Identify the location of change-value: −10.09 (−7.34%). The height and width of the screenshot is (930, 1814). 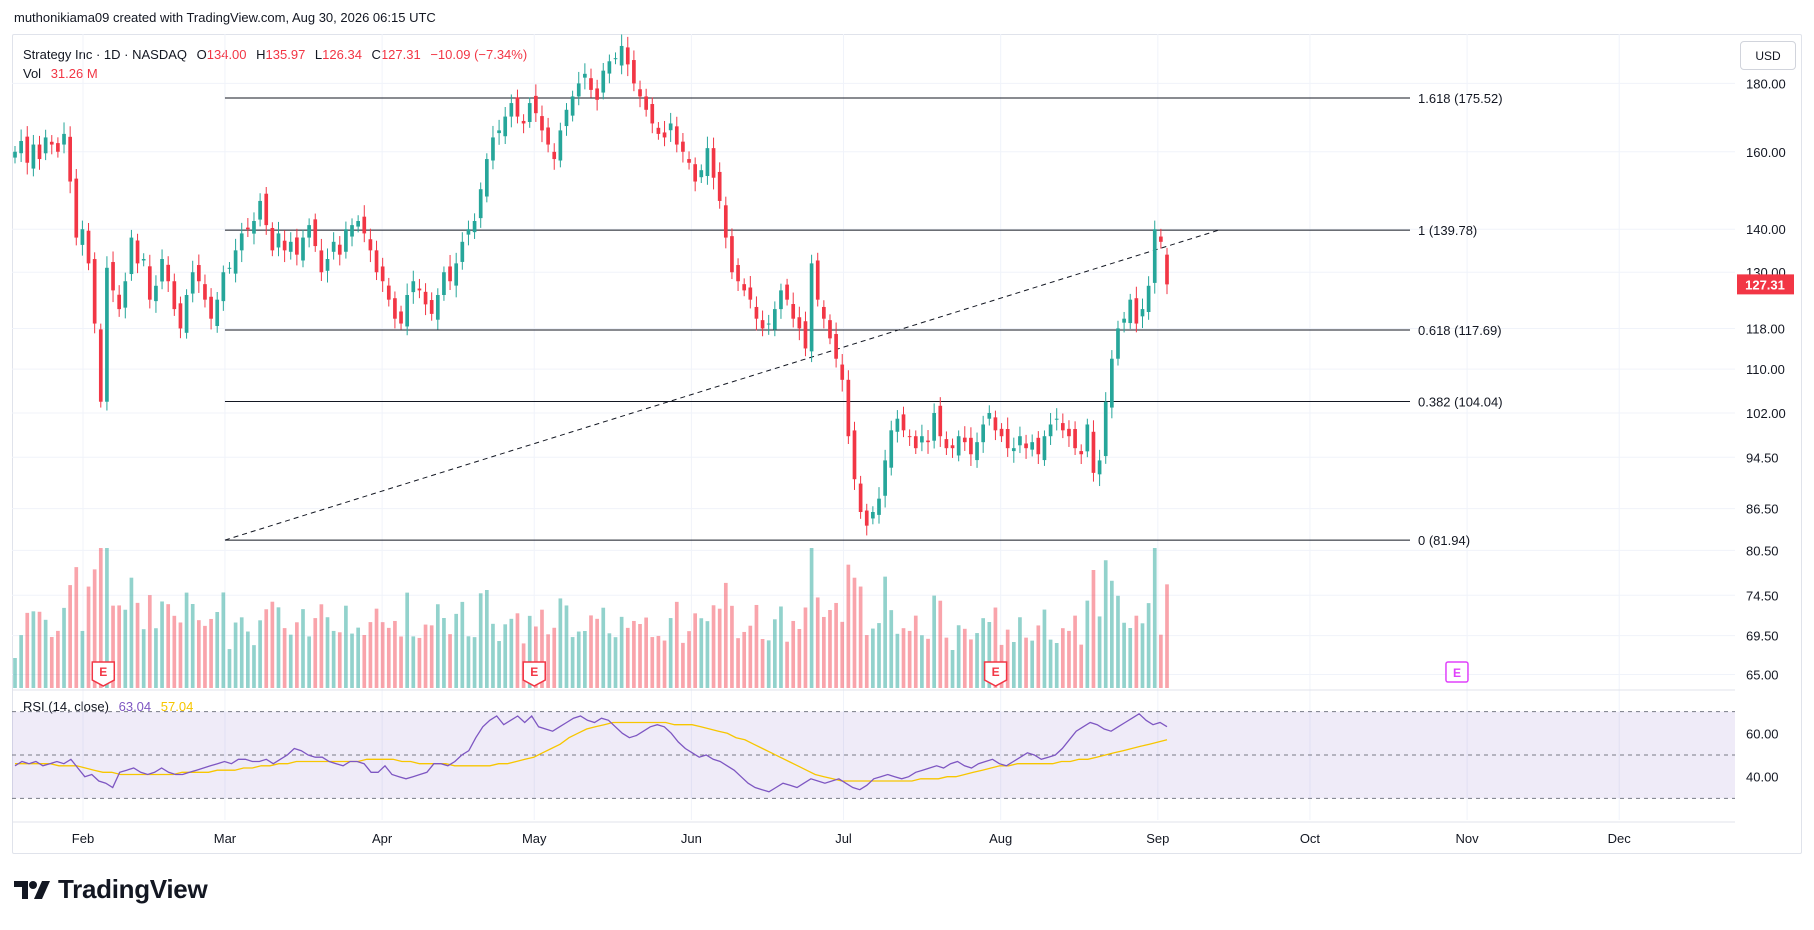
(479, 54).